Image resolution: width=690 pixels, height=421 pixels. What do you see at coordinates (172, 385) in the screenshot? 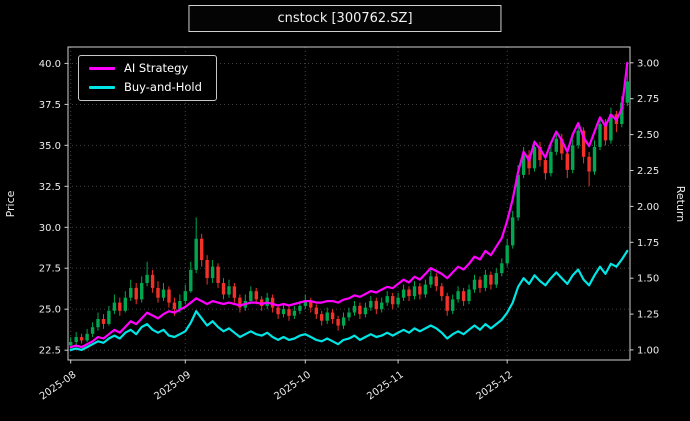
I see `x-tick-label: 2025-09` at bounding box center [172, 385].